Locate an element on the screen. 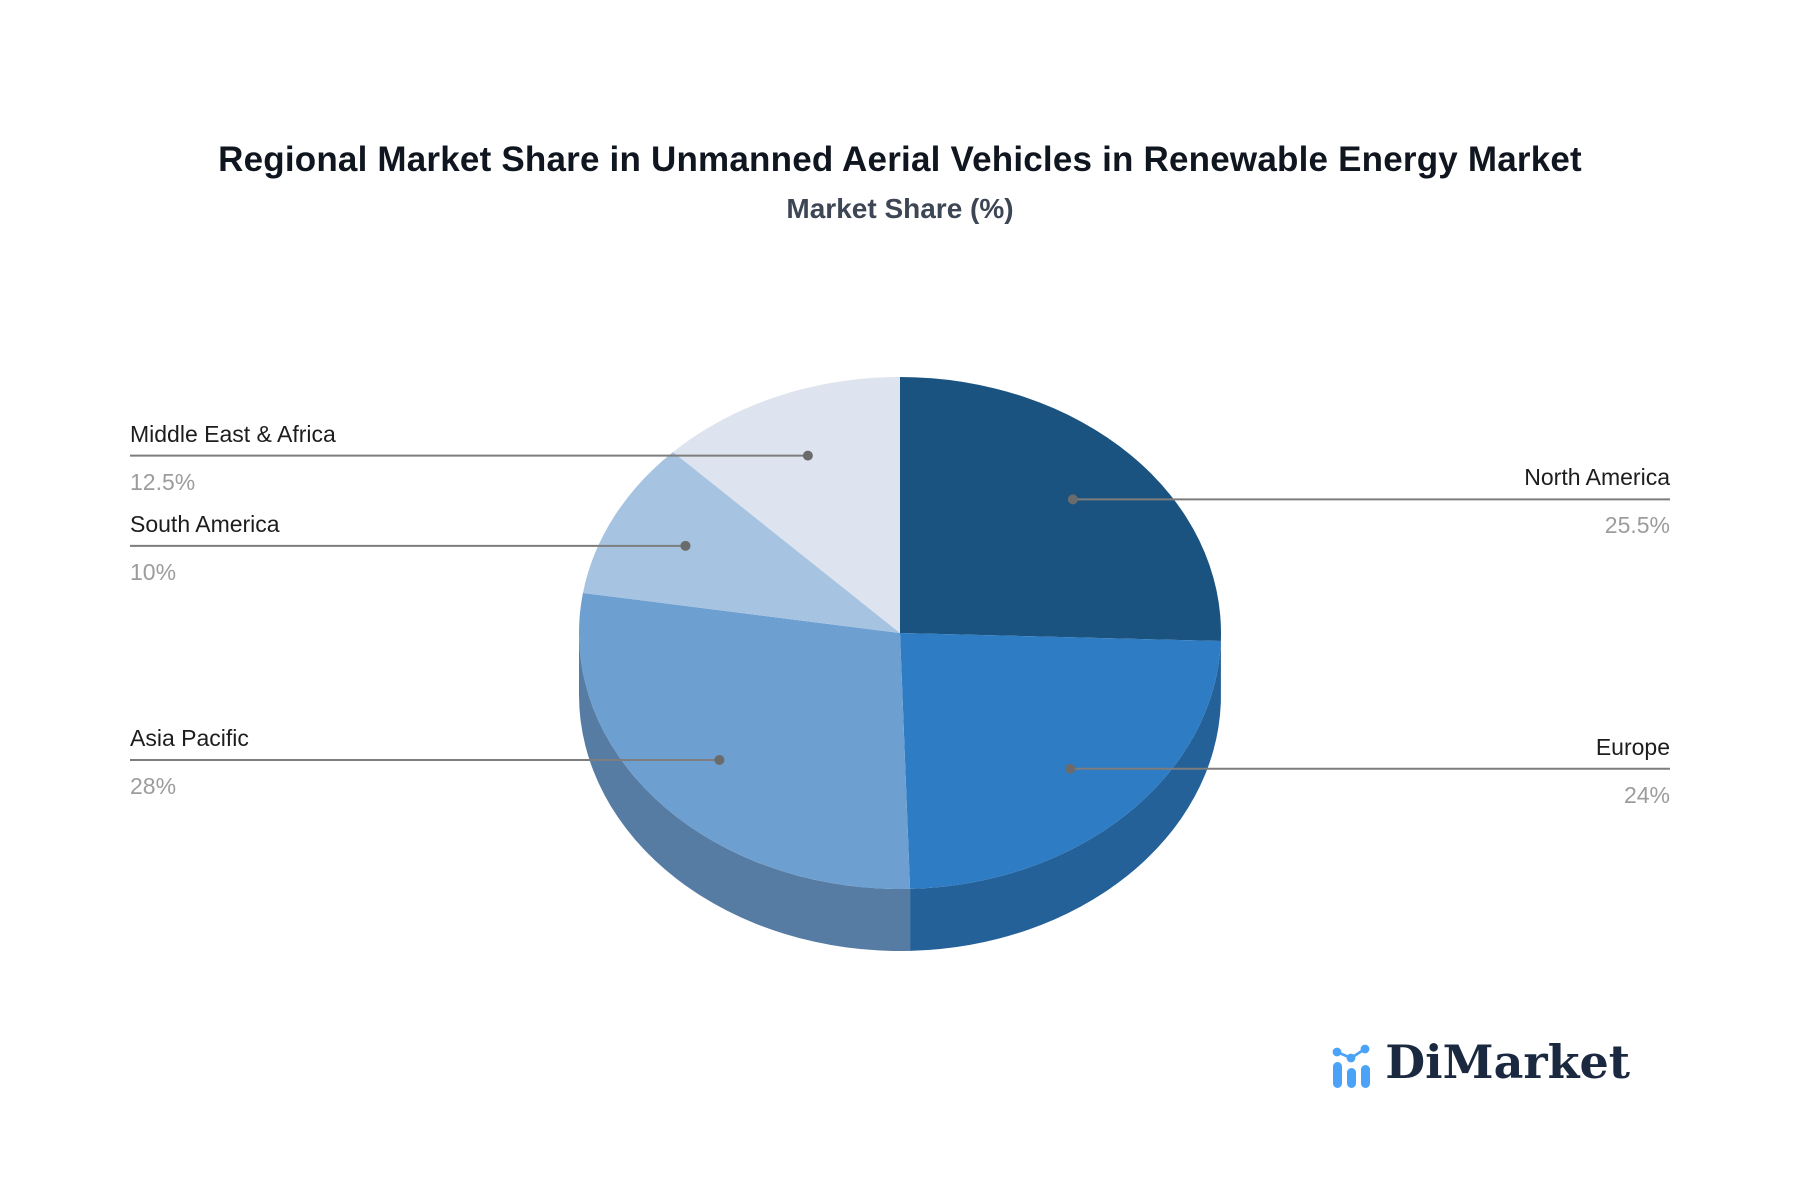 This screenshot has width=1800, height=1196. label-name: Middle East & Africa is located at coordinates (233, 433).